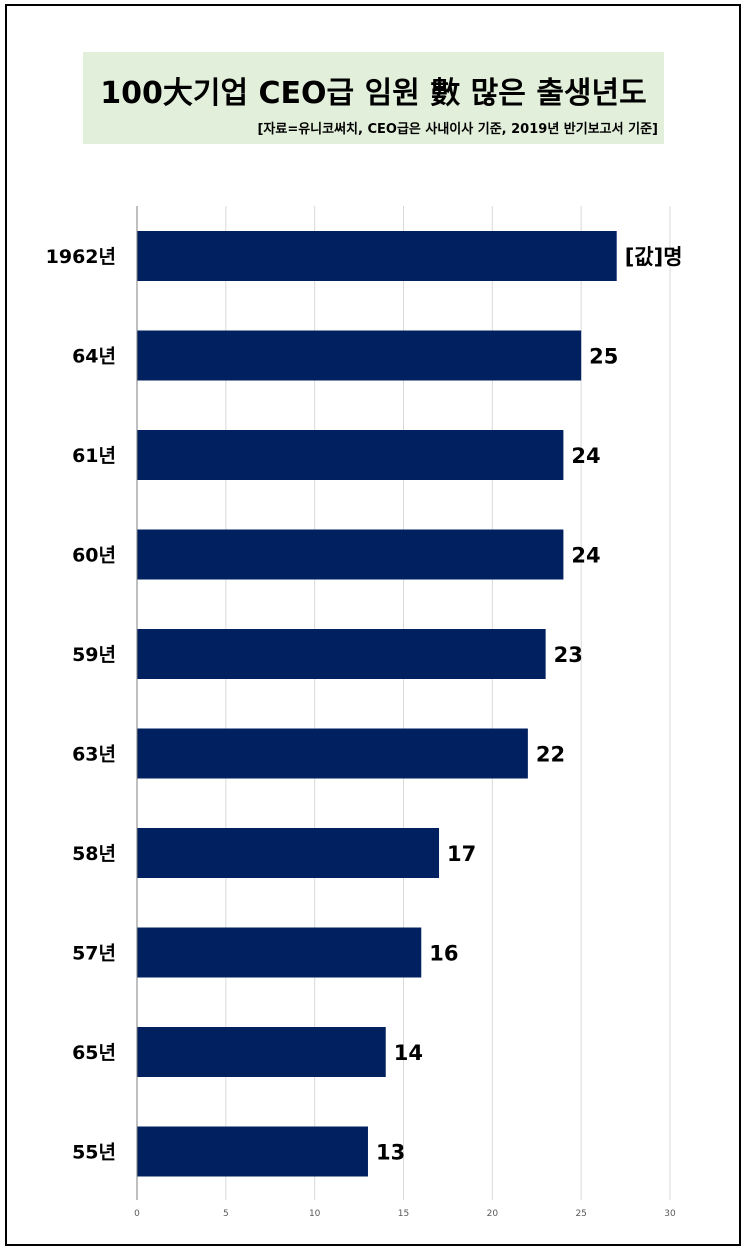 This screenshot has width=750, height=1254. I want to click on x-tick-label: 15, so click(403, 1214).